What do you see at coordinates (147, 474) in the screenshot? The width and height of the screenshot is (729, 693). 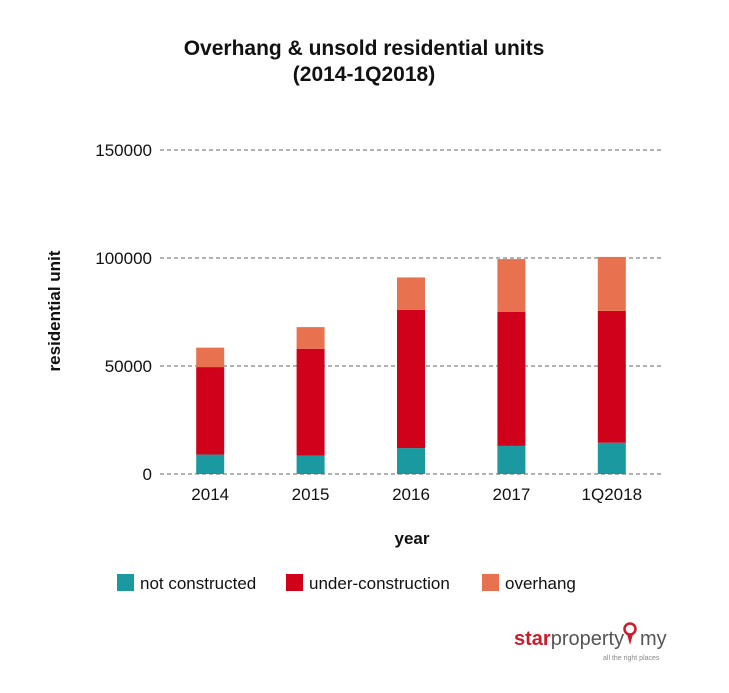 I see `y-tick-label: 0` at bounding box center [147, 474].